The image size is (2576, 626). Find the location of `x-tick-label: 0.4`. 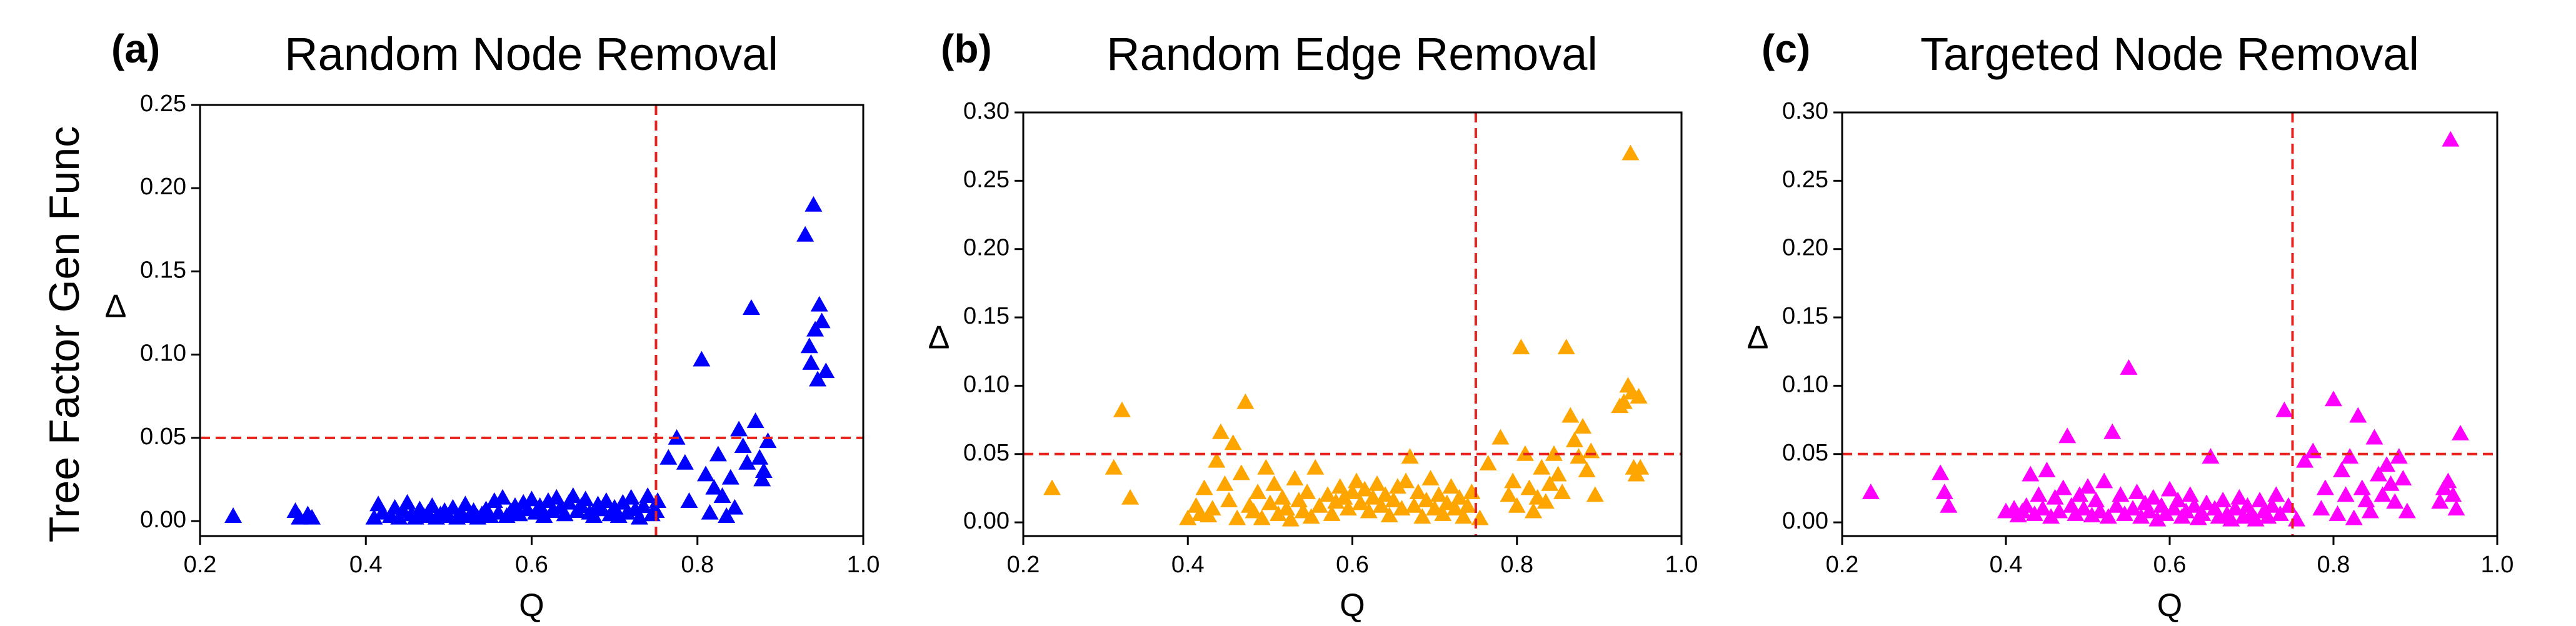

x-tick-label: 0.4 is located at coordinates (1188, 565).